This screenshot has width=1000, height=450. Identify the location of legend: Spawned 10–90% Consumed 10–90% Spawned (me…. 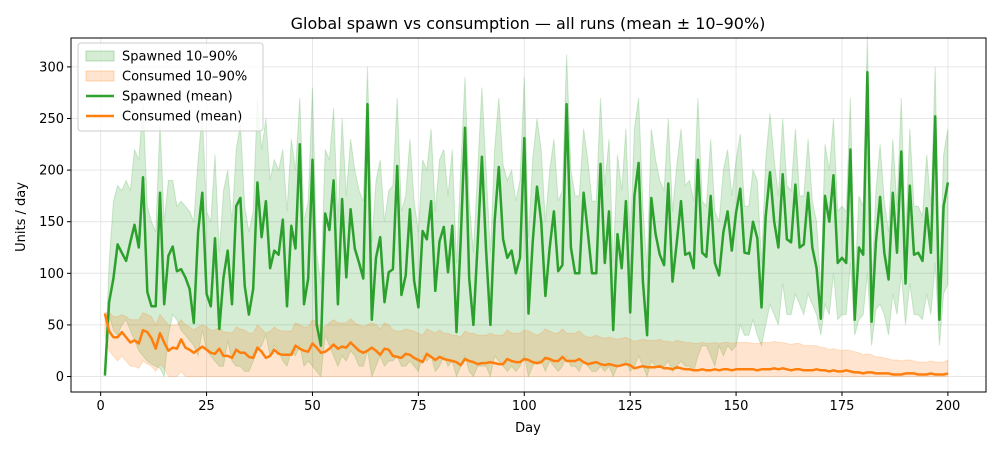
(170, 87).